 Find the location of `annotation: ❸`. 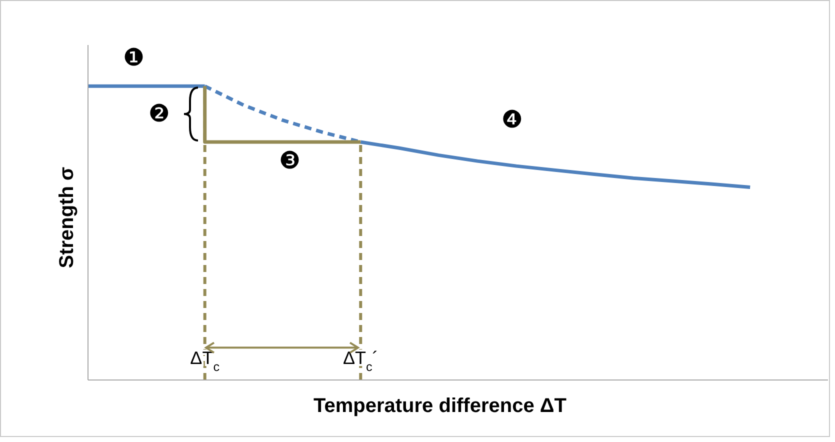

annotation: ❸ is located at coordinates (290, 160).